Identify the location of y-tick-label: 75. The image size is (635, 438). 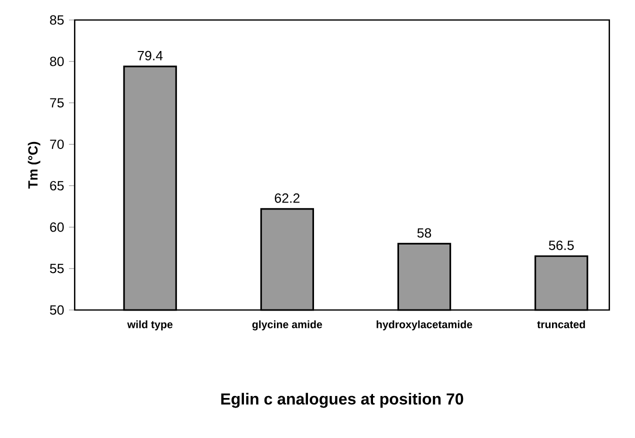
(57, 103).